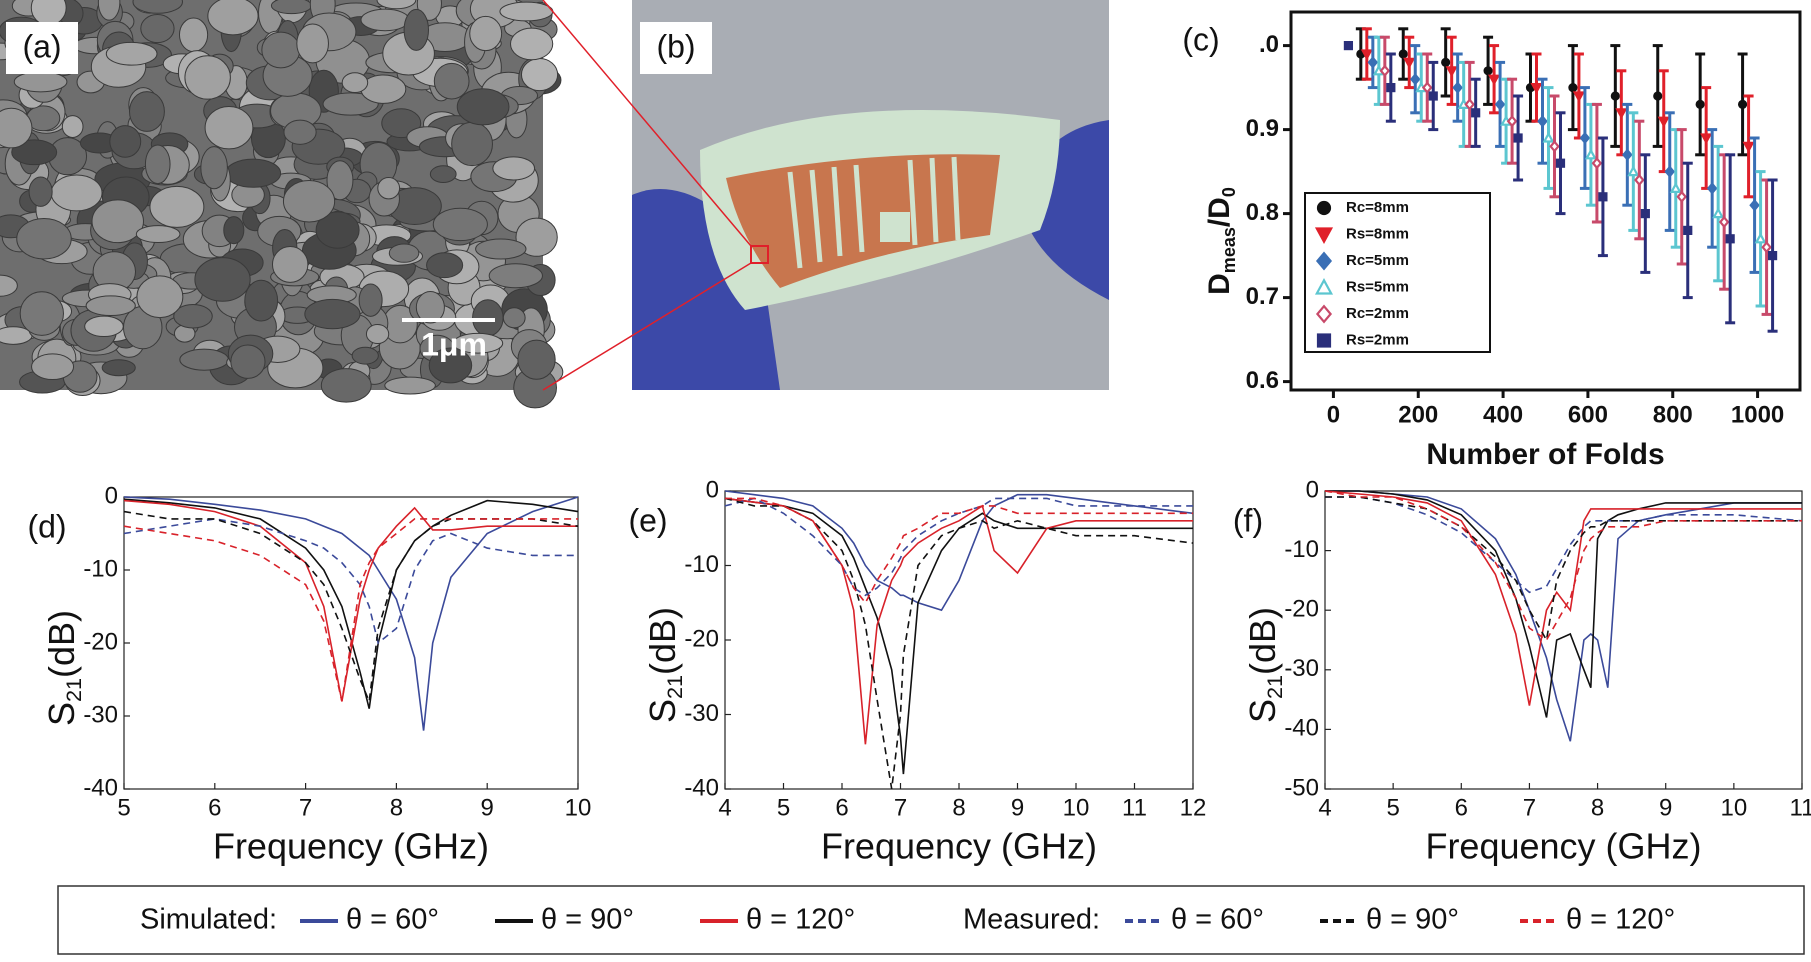 Image resolution: width=1811 pixels, height=962 pixels. I want to click on x-tick-label: 11, so click(1800, 807).